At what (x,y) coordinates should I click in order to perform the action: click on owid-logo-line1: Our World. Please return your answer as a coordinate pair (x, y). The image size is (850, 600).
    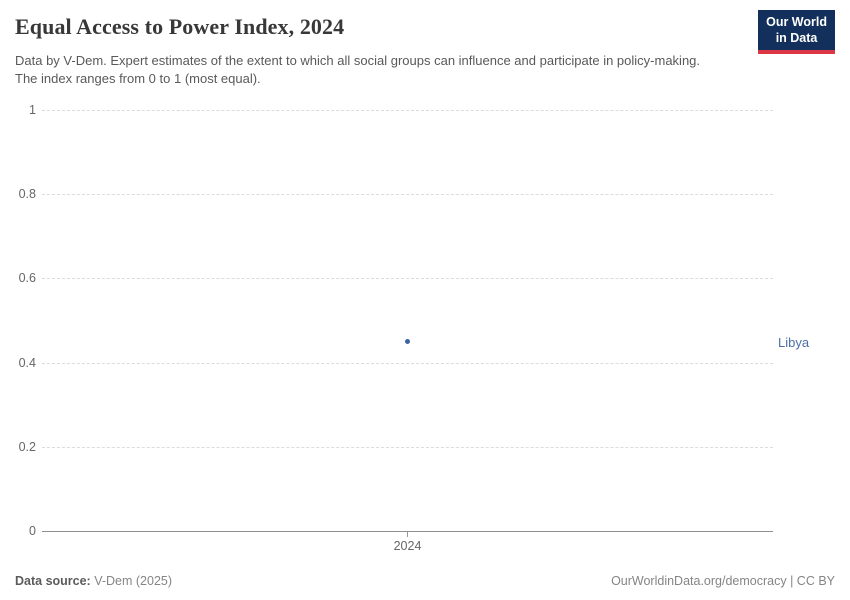
    Looking at the image, I should click on (796, 22).